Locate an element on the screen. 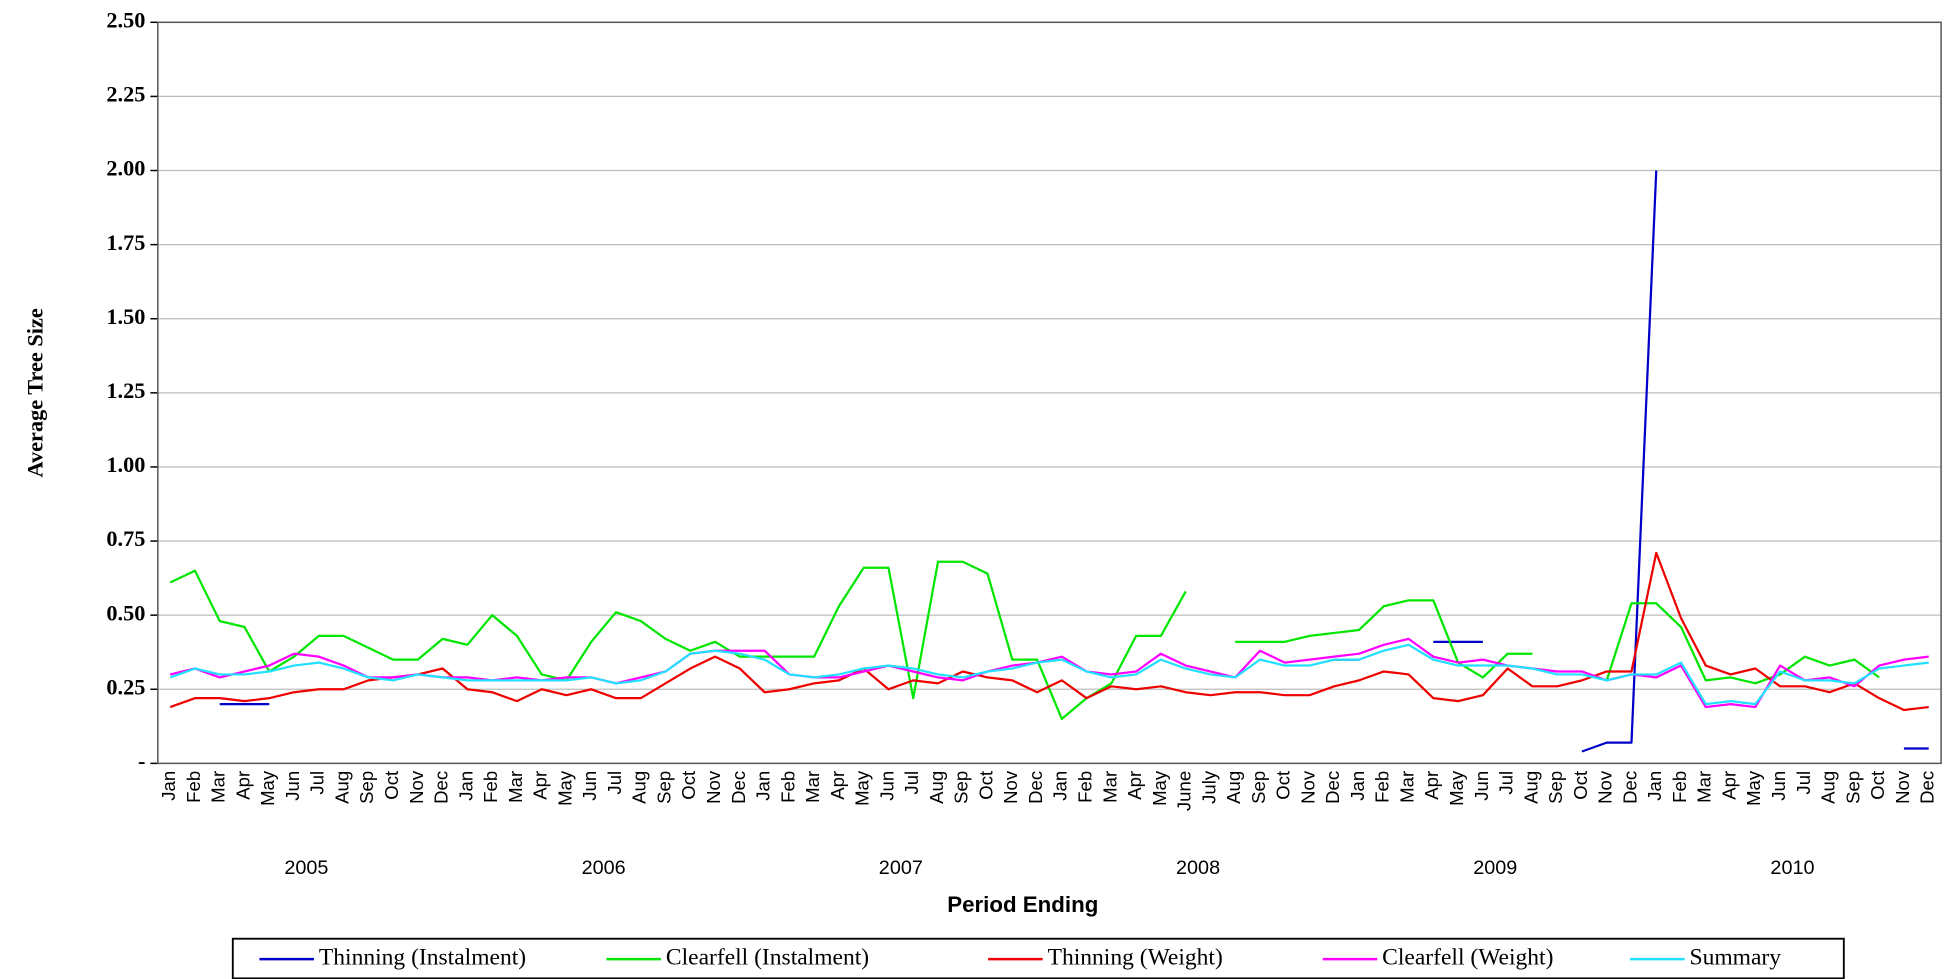 The width and height of the screenshot is (1944, 979). legend-box is located at coordinates (1038, 958).